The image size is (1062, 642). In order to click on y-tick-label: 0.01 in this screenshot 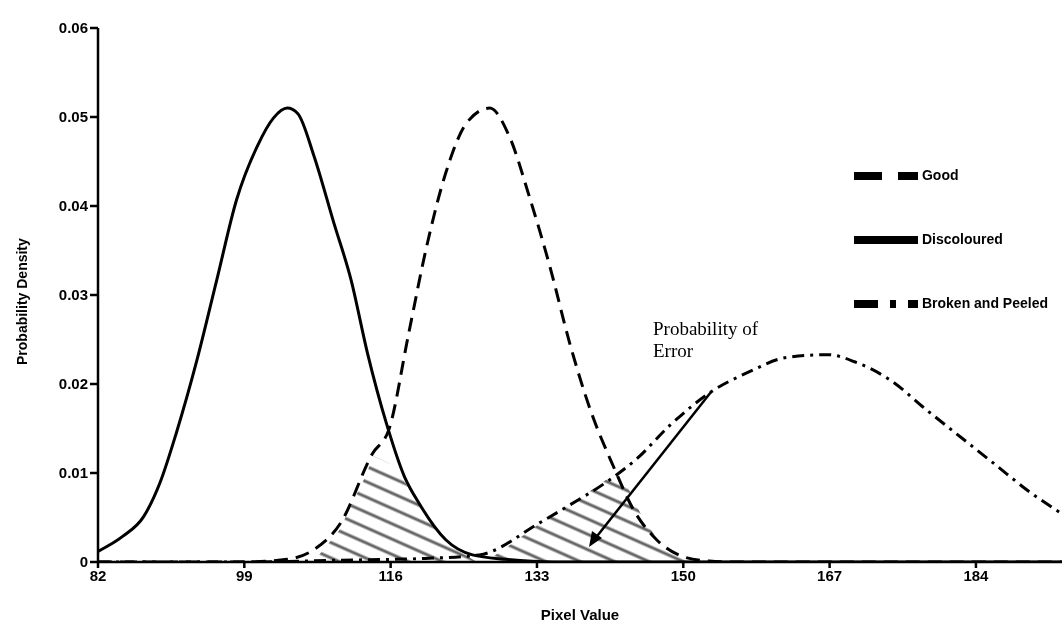, I will do `click(73, 473)`.